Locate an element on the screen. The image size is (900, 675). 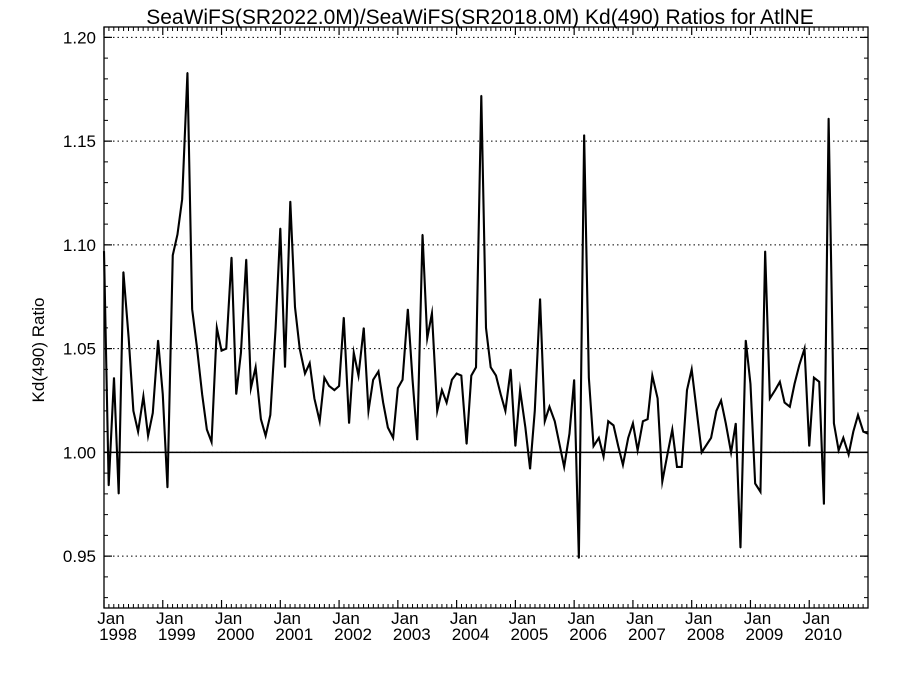
x-tick-year-label: 2001 is located at coordinates (294, 634).